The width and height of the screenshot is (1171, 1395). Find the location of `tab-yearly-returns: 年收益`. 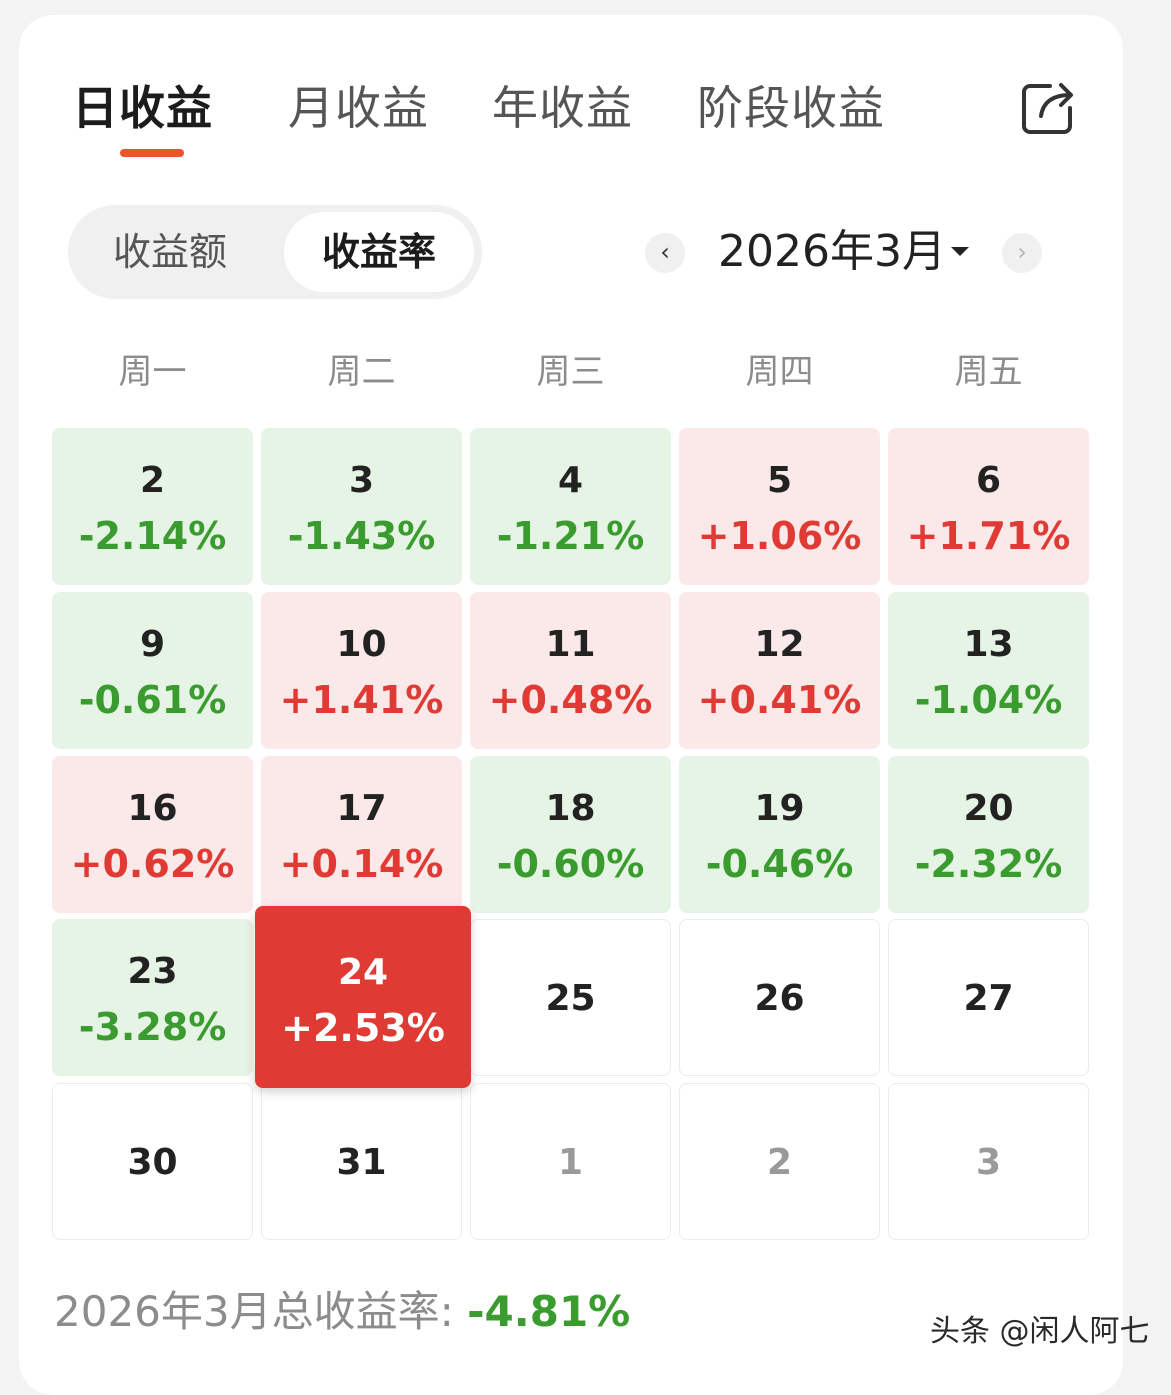

tab-yearly-returns: 年收益 is located at coordinates (562, 108).